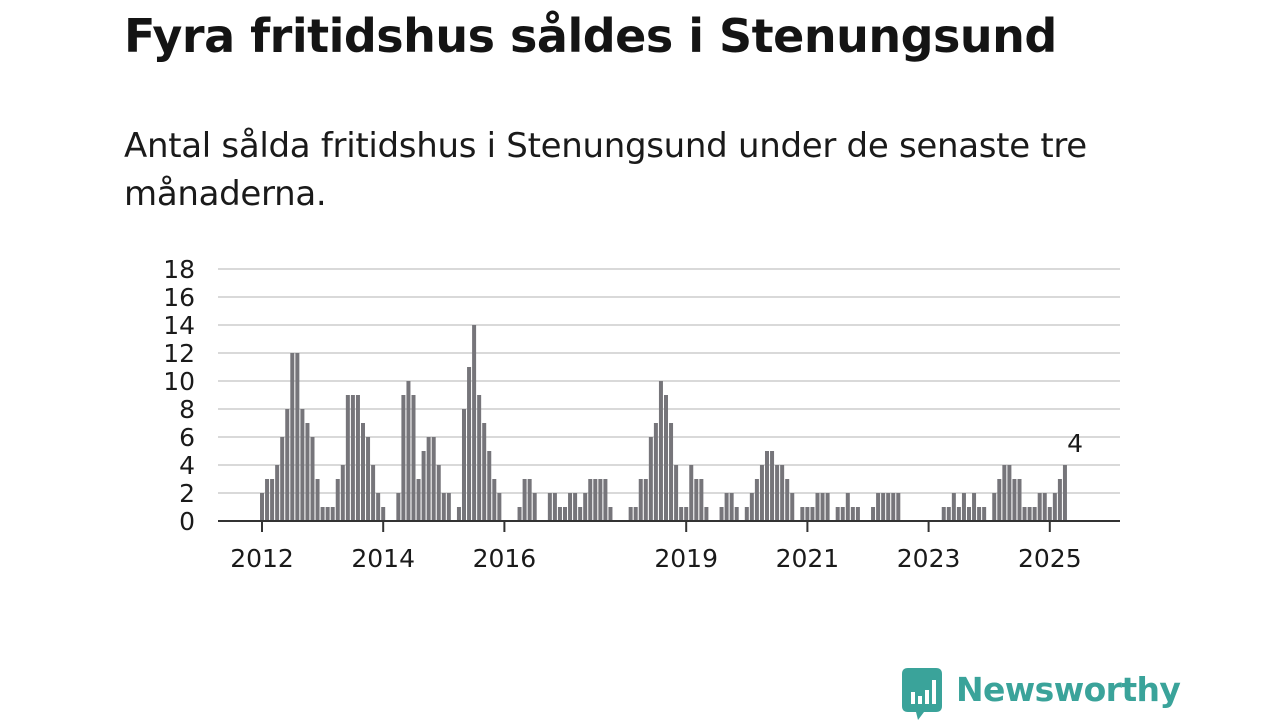  I want to click on x-tick-label: 2012, so click(262, 558).